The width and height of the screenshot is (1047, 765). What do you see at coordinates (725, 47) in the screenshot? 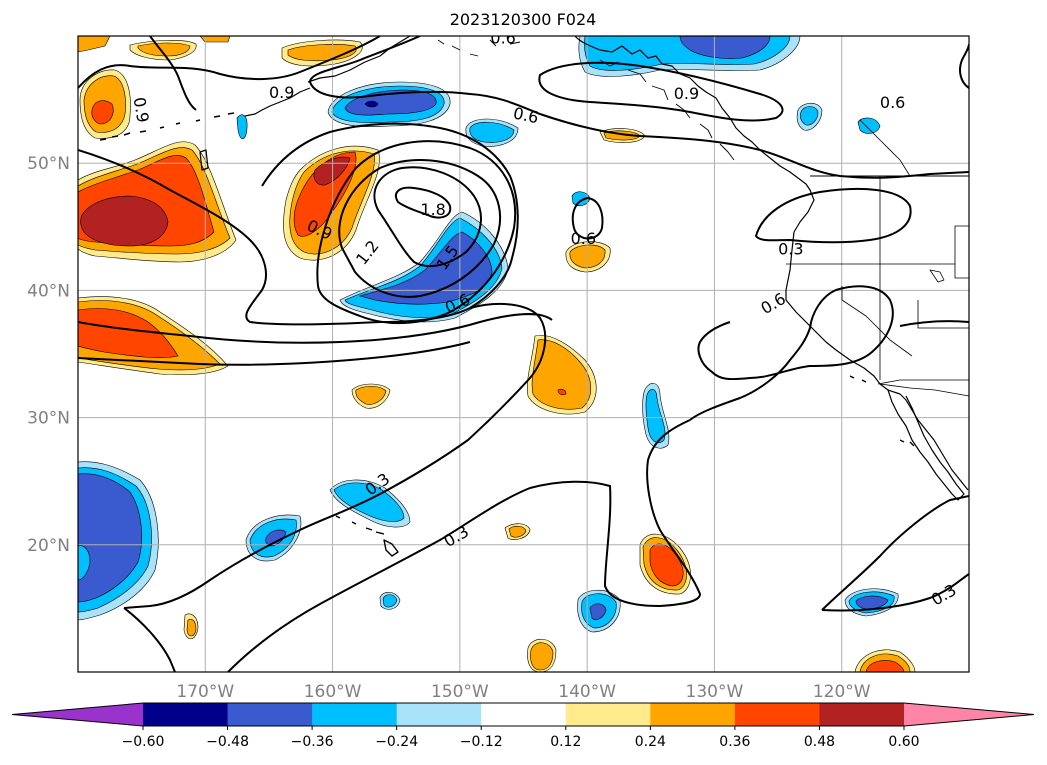
I see `cool-anomaly-goa-core` at bounding box center [725, 47].